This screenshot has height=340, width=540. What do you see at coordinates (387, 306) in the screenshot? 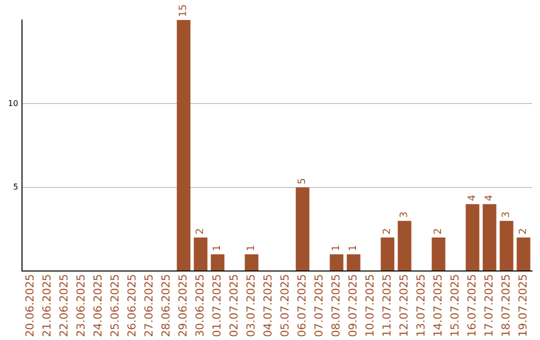
I see `x-tick-label: 11.07.2025` at bounding box center [387, 306].